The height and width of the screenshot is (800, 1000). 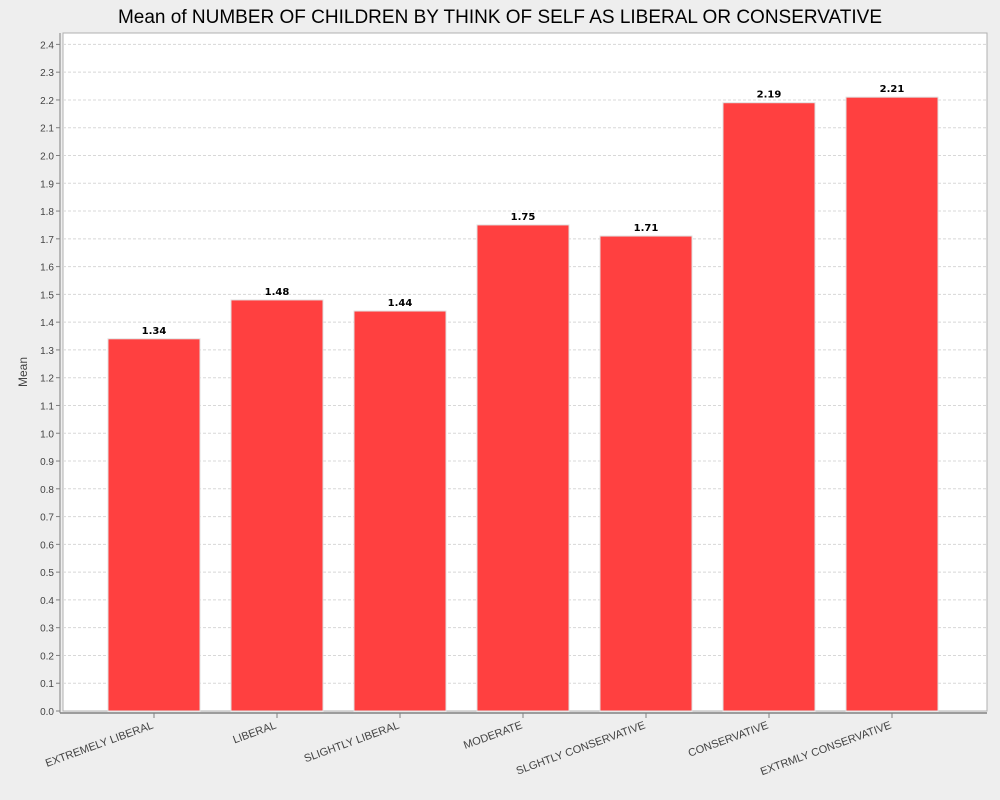 What do you see at coordinates (47, 601) in the screenshot?
I see `y-tick-label: 0.4` at bounding box center [47, 601].